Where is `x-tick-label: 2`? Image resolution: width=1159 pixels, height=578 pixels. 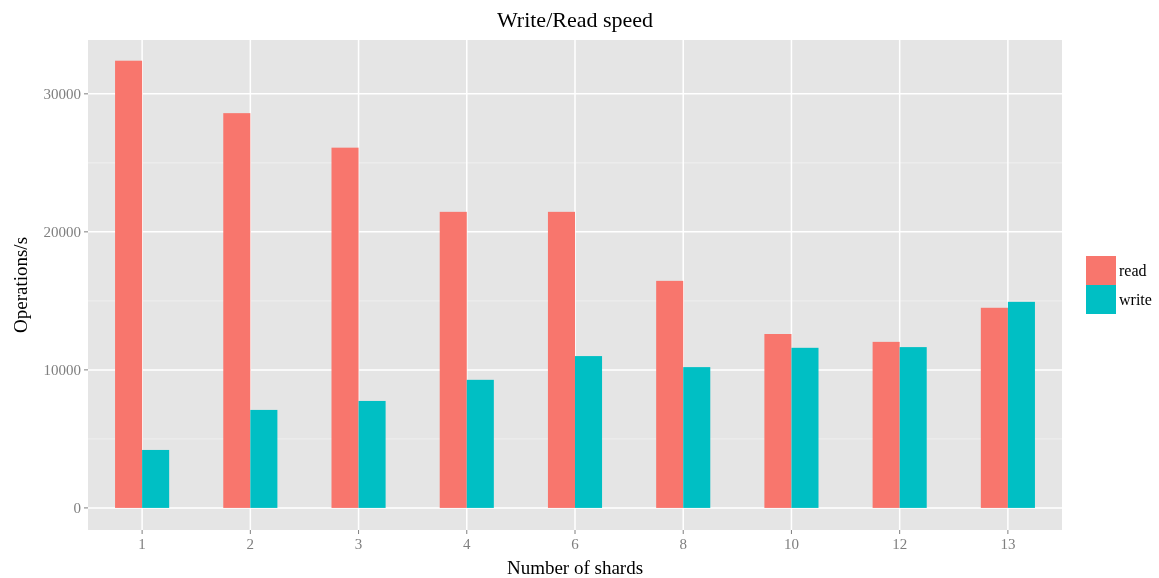
x-tick-label: 2 is located at coordinates (250, 544).